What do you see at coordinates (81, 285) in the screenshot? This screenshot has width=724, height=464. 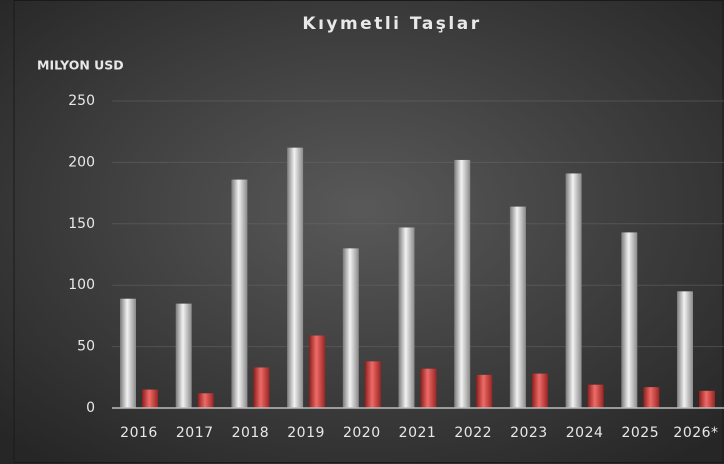 I see `y-tick-label: 100` at bounding box center [81, 285].